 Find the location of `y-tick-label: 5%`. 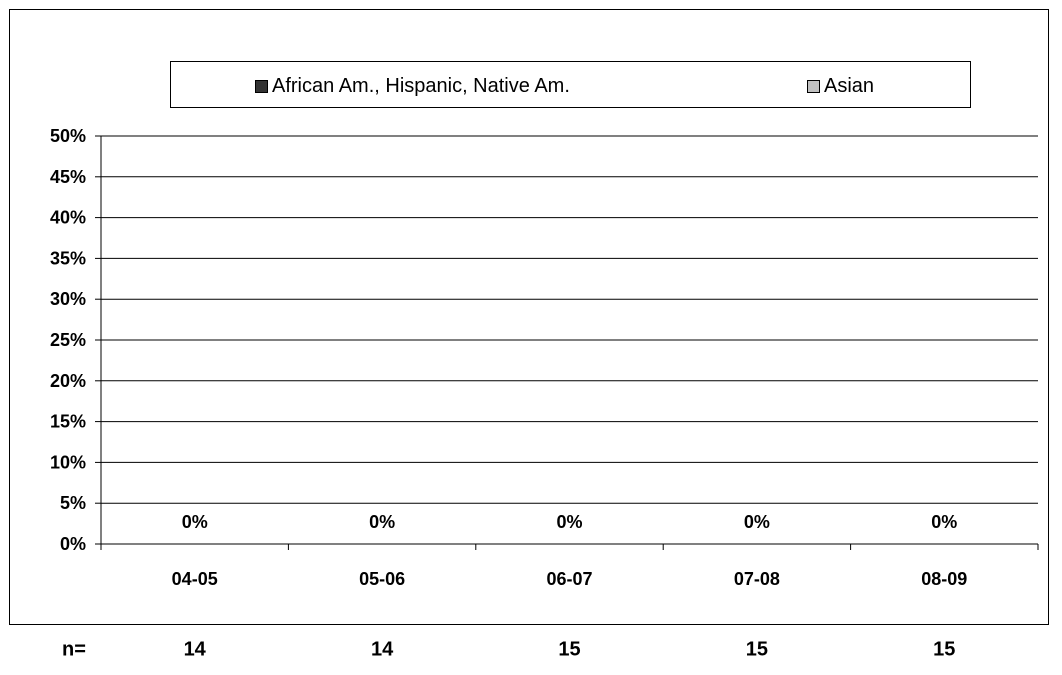

y-tick-label: 5% is located at coordinates (73, 503).